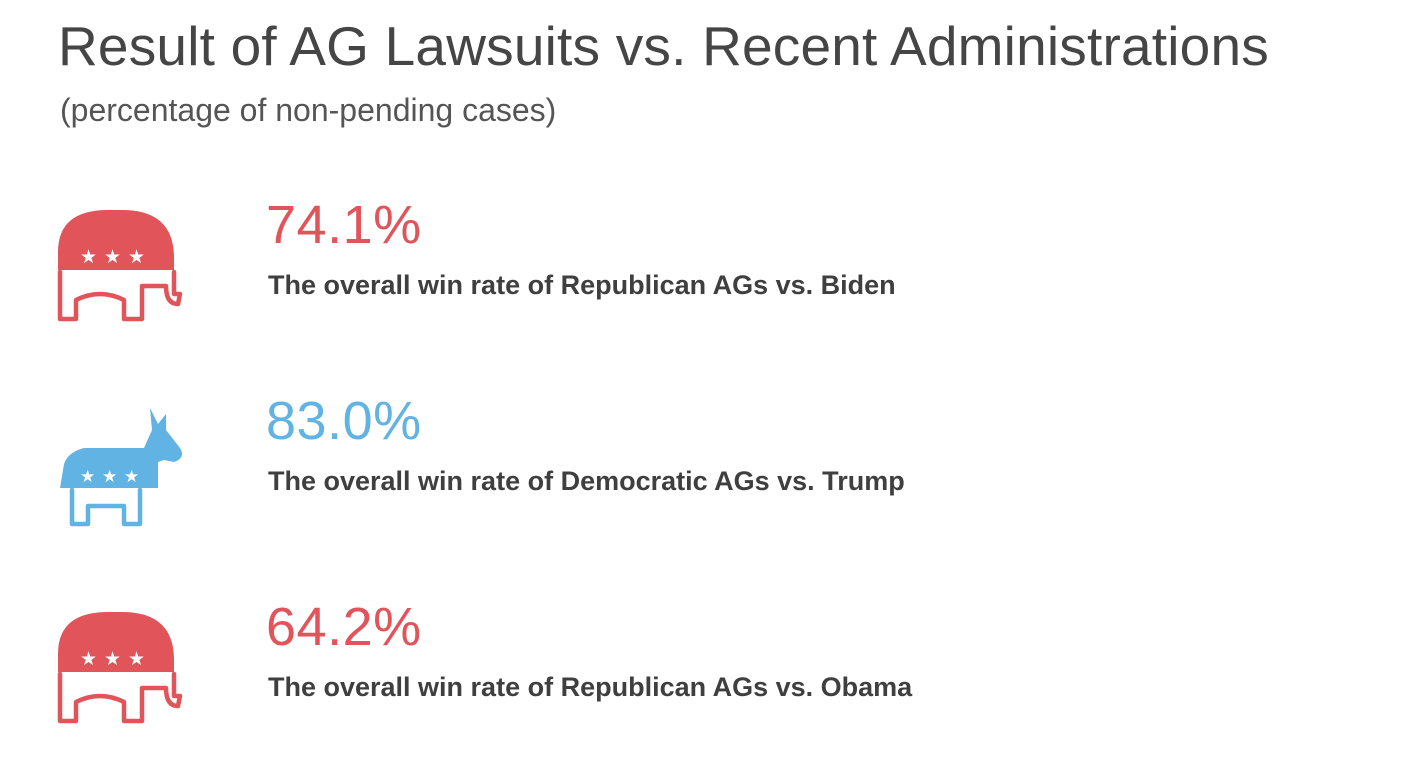  Describe the element at coordinates (344, 225) in the screenshot. I see `stat-value: 74.1%` at that location.